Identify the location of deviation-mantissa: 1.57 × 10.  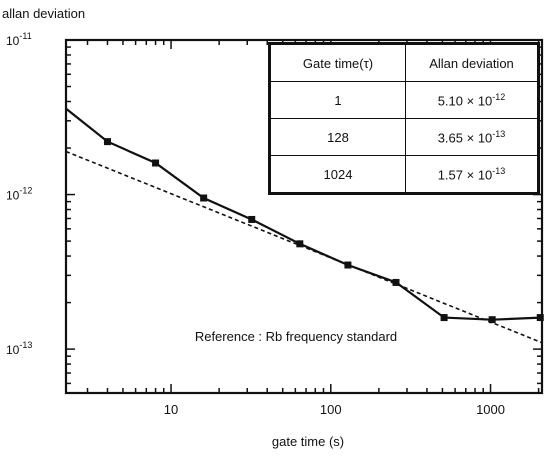
(465, 175).